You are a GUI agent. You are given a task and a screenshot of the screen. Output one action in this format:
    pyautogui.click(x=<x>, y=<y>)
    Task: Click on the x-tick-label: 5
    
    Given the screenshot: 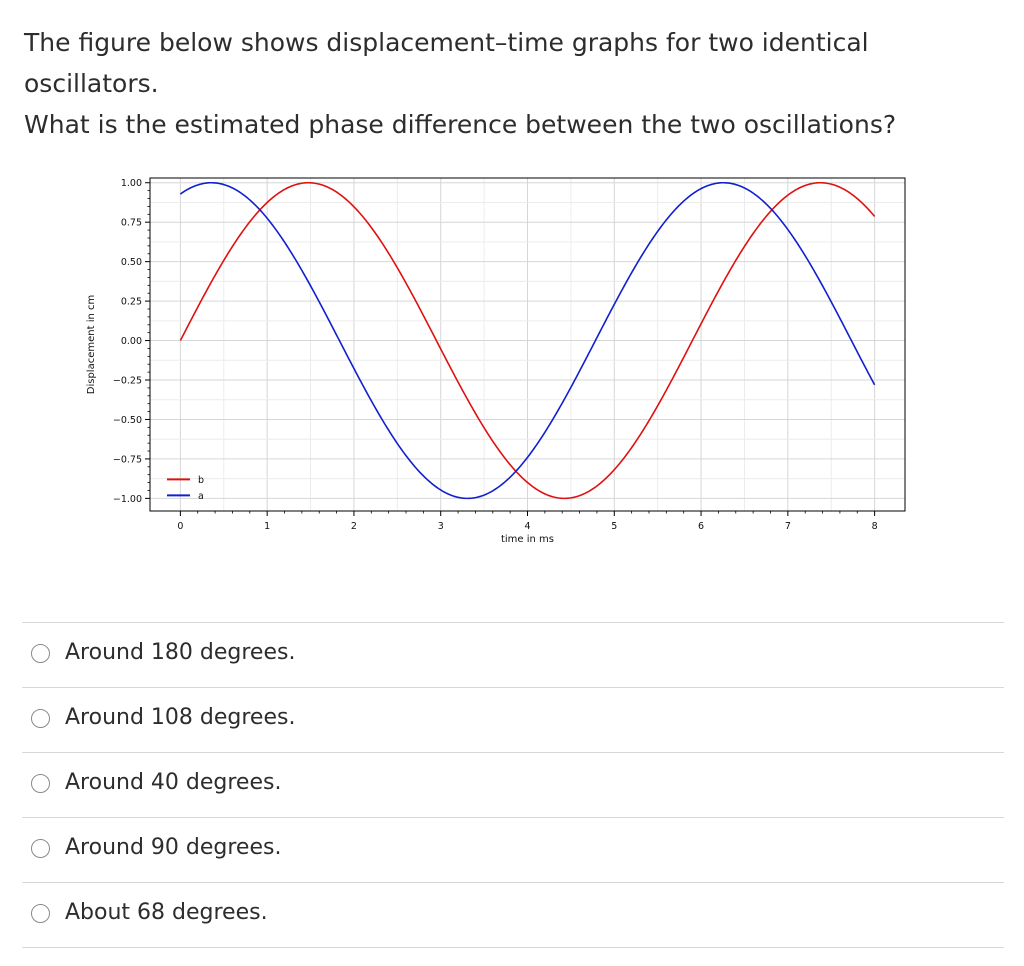 What is the action you would take?
    pyautogui.click(x=614, y=526)
    